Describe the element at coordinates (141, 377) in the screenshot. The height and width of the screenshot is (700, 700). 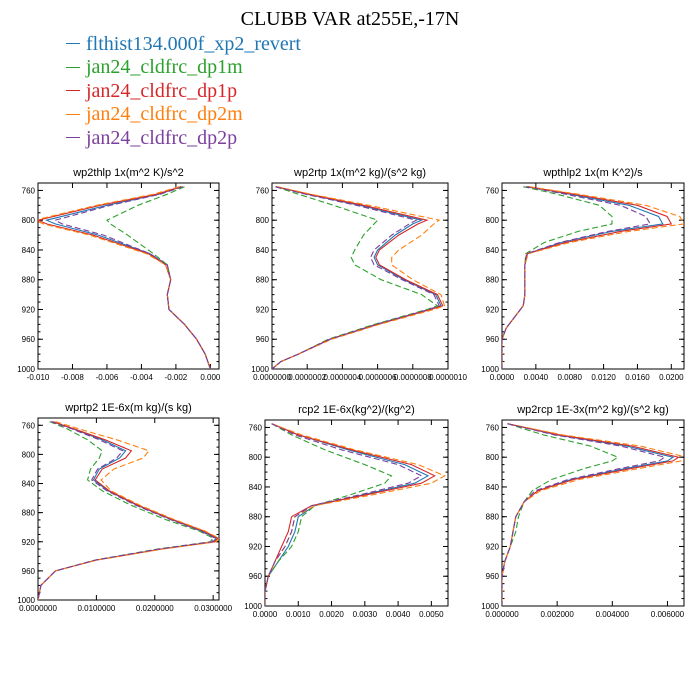
I see `x-tick-label: -0.004` at that location.